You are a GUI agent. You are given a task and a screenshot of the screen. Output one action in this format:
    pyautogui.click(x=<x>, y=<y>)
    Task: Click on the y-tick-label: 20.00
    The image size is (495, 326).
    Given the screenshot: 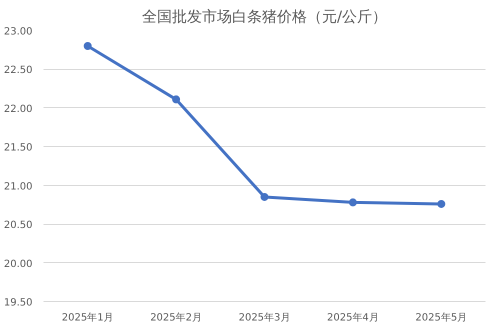 What is the action you would take?
    pyautogui.click(x=18, y=264)
    